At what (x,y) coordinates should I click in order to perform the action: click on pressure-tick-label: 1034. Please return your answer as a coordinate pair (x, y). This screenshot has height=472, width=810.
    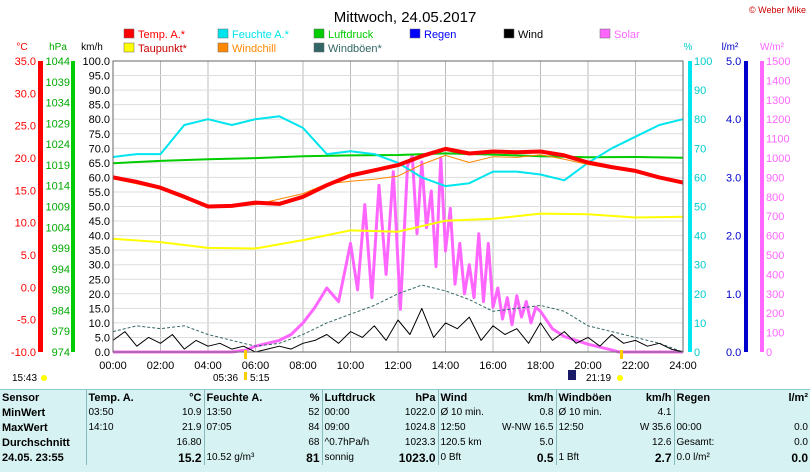
    Looking at the image, I should click on (58, 104).